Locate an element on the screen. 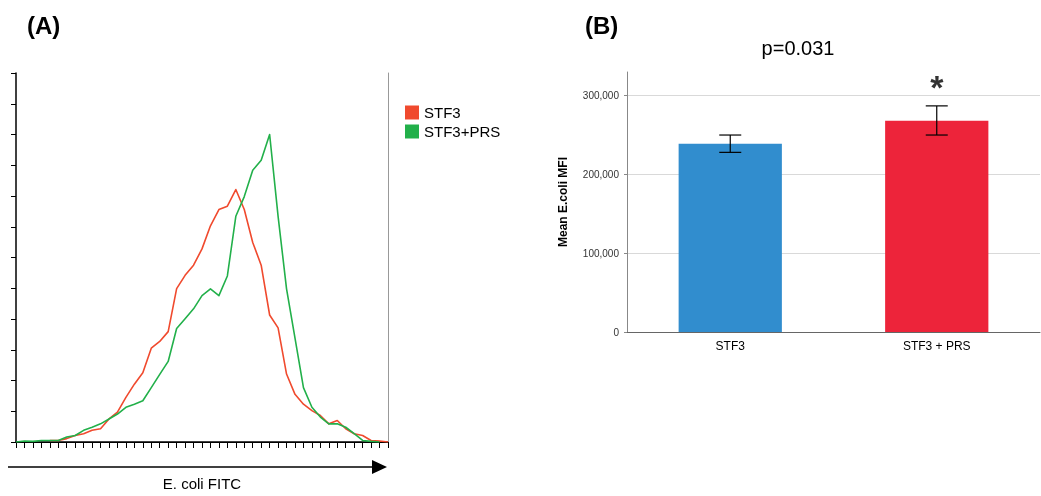  annotation: * is located at coordinates (937, 86).